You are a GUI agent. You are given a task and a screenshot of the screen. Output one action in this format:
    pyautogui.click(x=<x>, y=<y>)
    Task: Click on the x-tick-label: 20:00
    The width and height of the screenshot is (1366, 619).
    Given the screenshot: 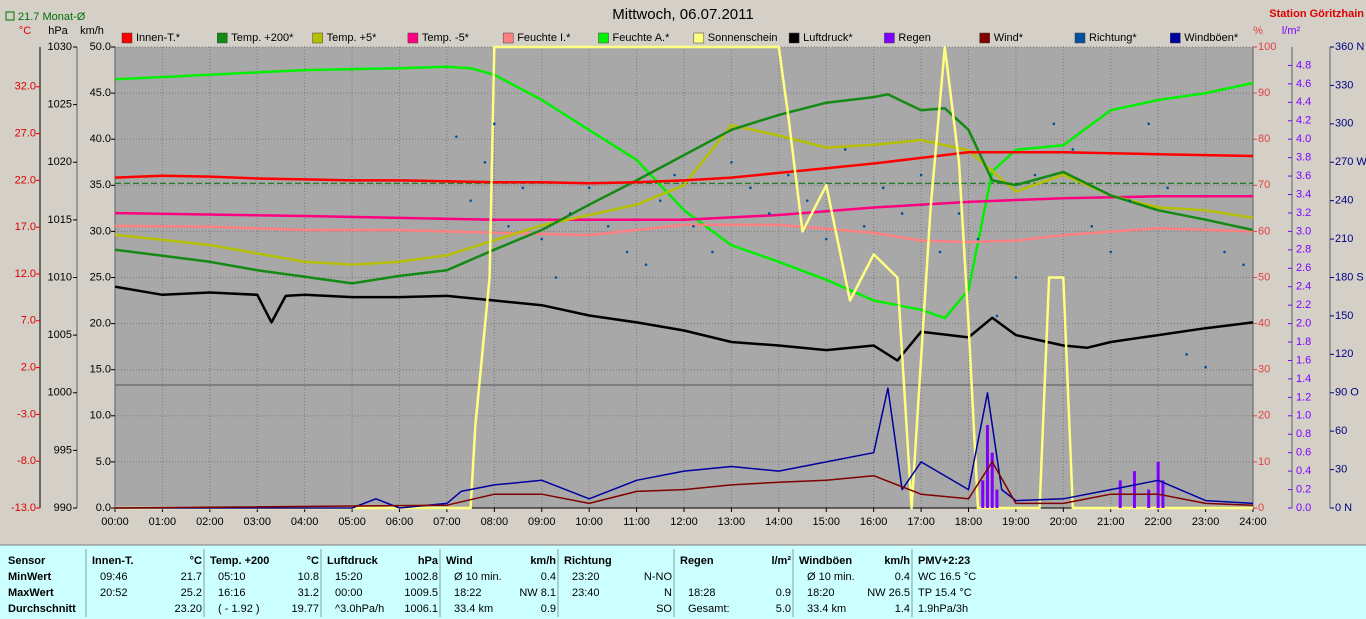 What is the action you would take?
    pyautogui.click(x=1064, y=522)
    